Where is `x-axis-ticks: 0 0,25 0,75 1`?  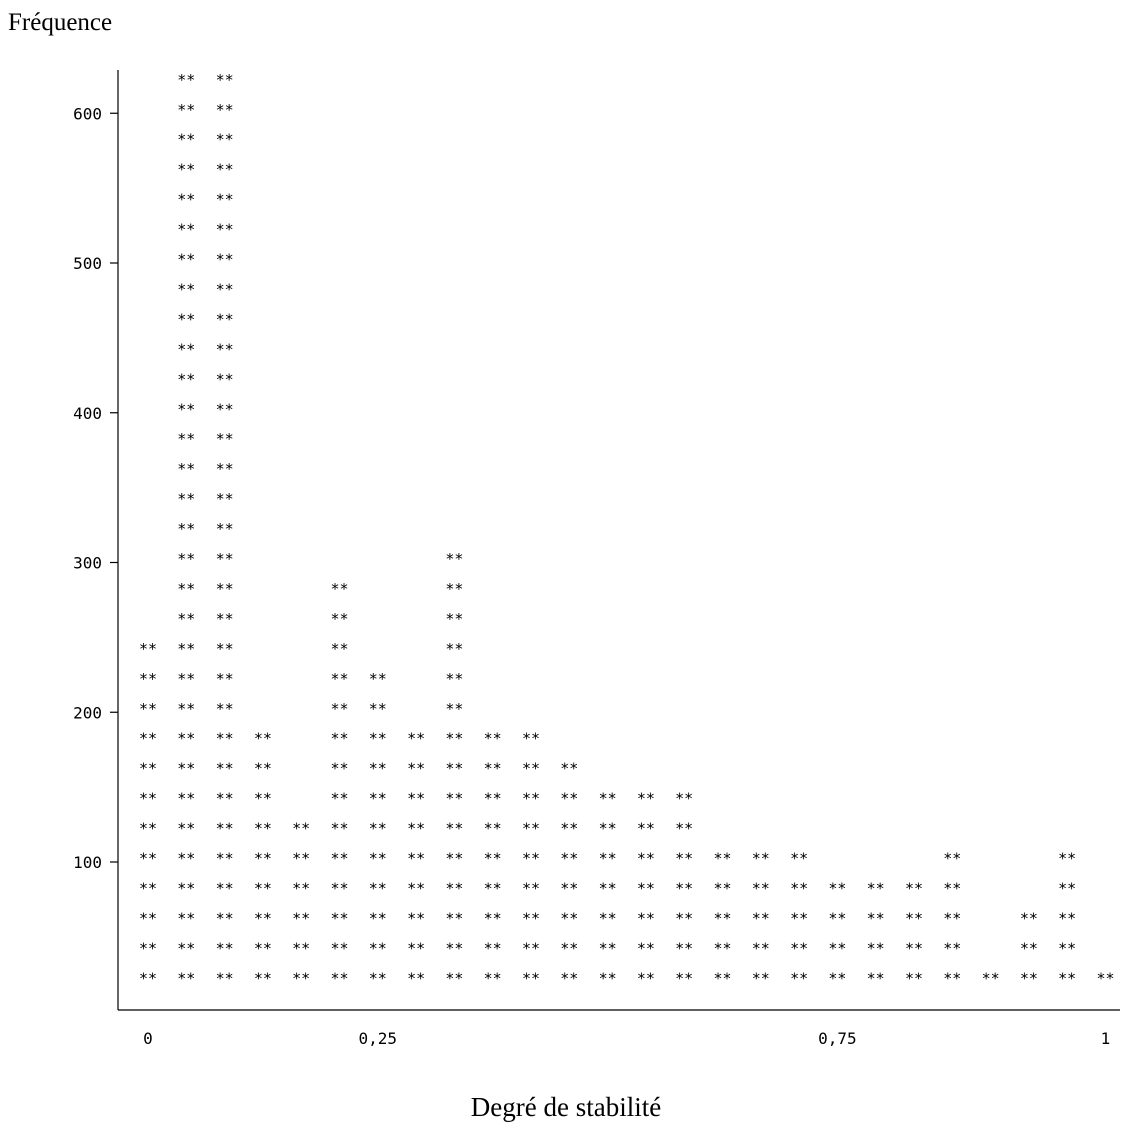 x-axis-ticks: 0 0,25 0,75 1 is located at coordinates (626, 1038).